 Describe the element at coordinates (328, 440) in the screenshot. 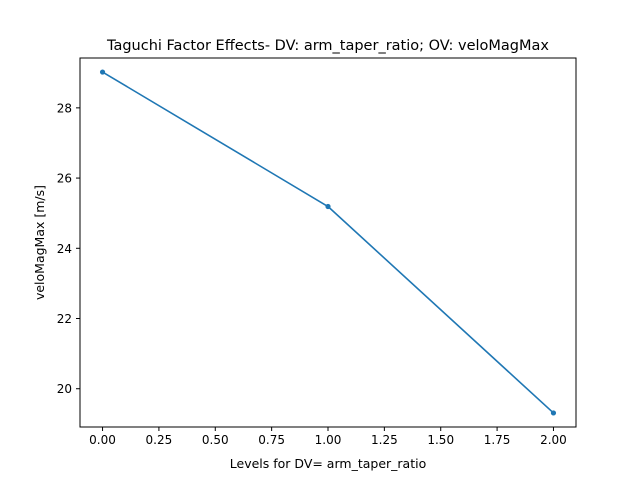

I see `x-tick-label: 1.00` at that location.